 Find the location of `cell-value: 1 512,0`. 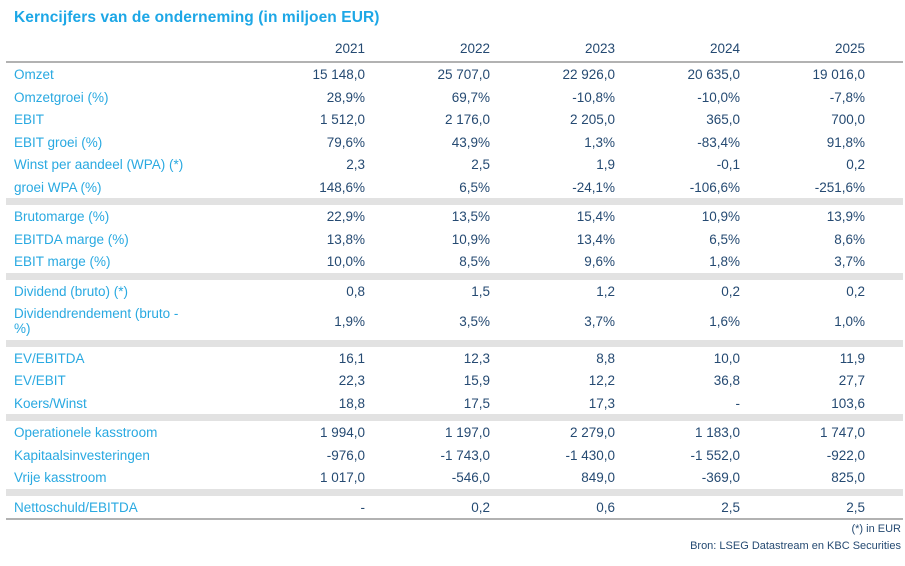

cell-value: 1 512,0 is located at coordinates (342, 119).